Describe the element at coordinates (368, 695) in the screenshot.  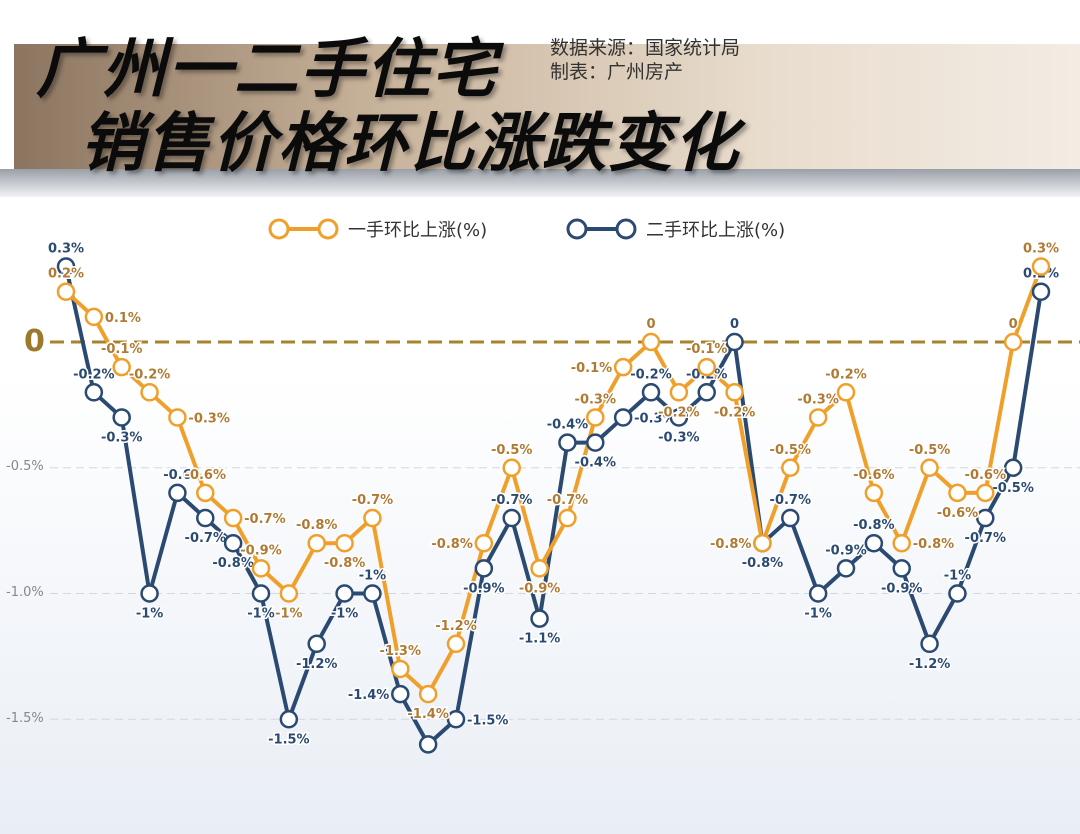
I see `data-label-second: -1.4%` at that location.